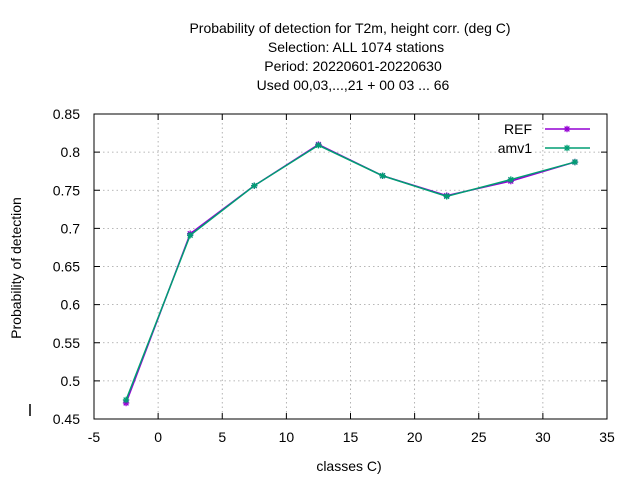  What do you see at coordinates (66, 114) in the screenshot?
I see `y-tick-label: 0.85` at bounding box center [66, 114].